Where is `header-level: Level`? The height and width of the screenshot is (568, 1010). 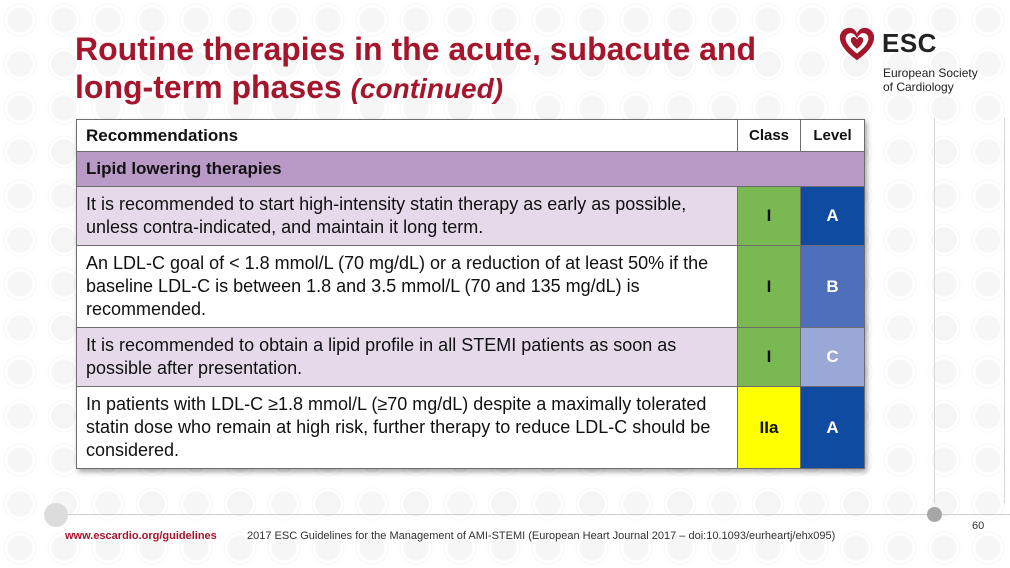
header-level: Level is located at coordinates (832, 135).